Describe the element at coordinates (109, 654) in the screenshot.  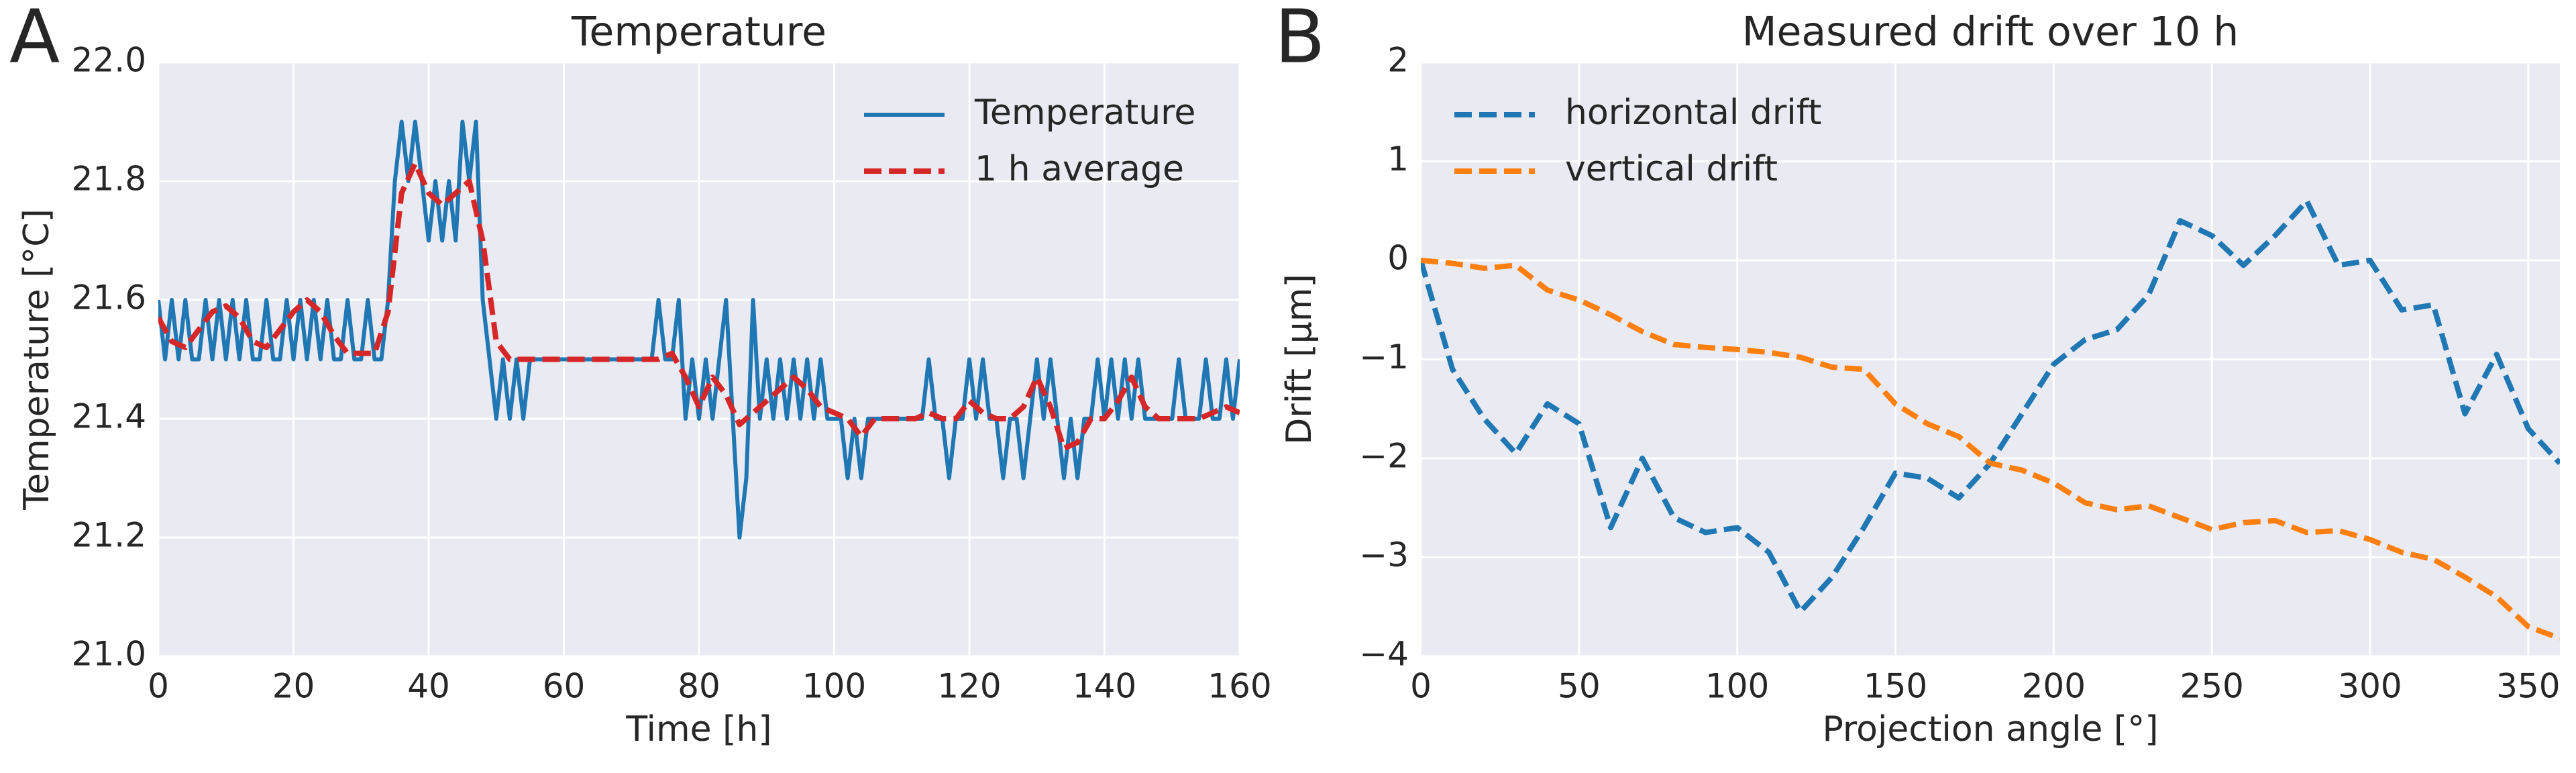
I see `y-tick-label: 21.0` at that location.